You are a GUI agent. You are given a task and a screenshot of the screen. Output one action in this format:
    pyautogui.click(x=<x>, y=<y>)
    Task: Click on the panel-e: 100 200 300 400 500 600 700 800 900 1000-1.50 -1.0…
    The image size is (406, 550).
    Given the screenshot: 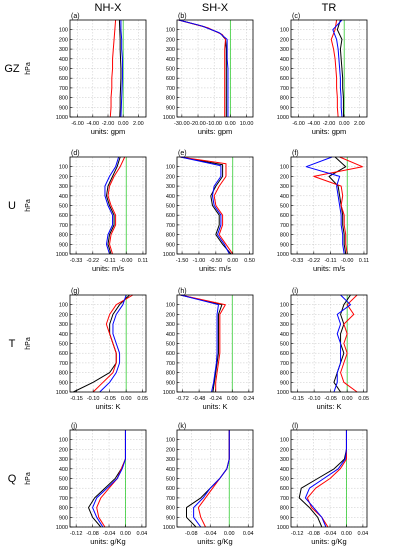 What is the action you would take?
    pyautogui.click(x=209, y=211)
    